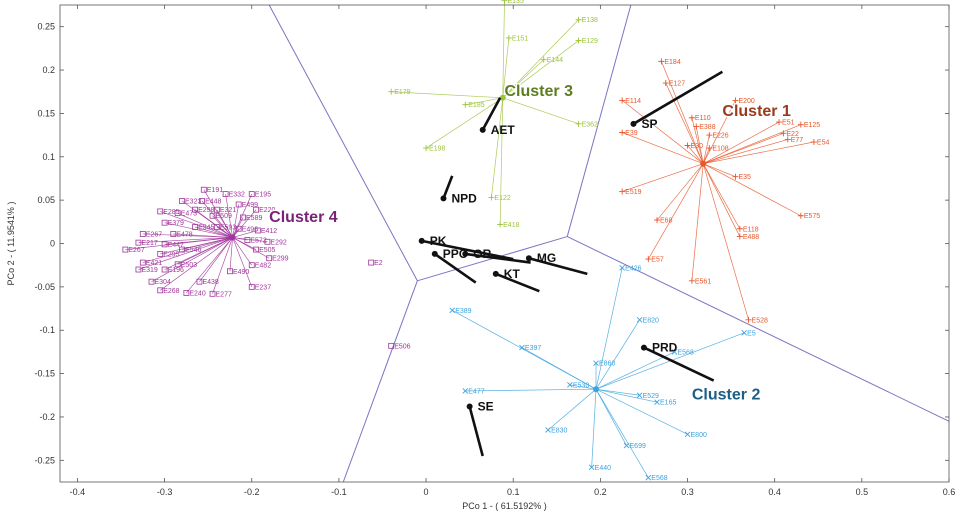  Describe the element at coordinates (559, 430) in the screenshot. I see `data-point-label: E830` at that location.